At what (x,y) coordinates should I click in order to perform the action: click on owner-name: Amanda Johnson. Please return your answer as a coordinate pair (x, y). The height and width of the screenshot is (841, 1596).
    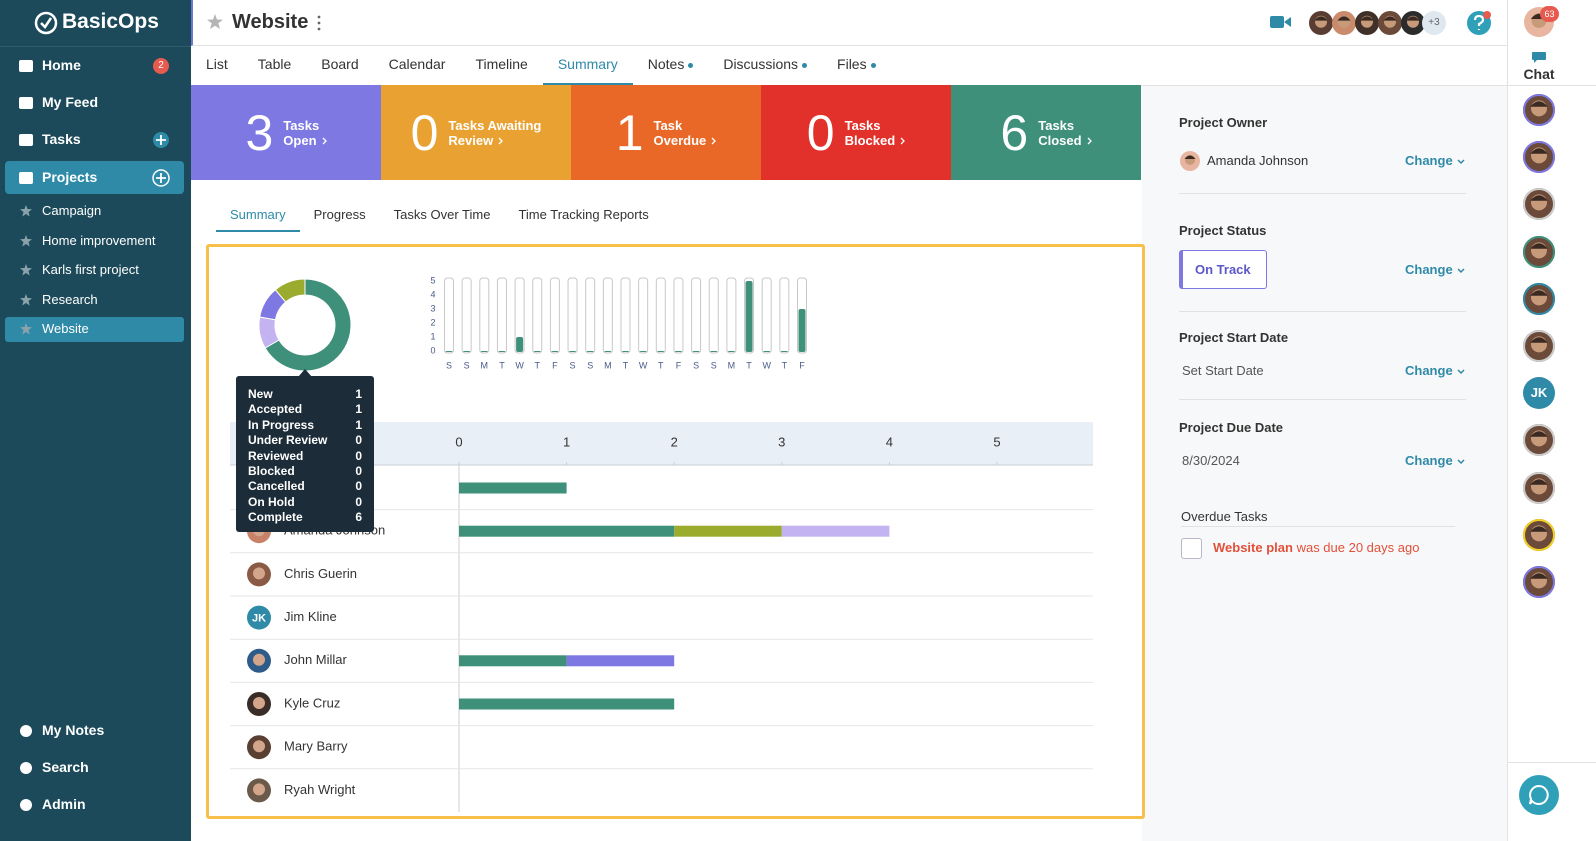
    Looking at the image, I should click on (1258, 160).